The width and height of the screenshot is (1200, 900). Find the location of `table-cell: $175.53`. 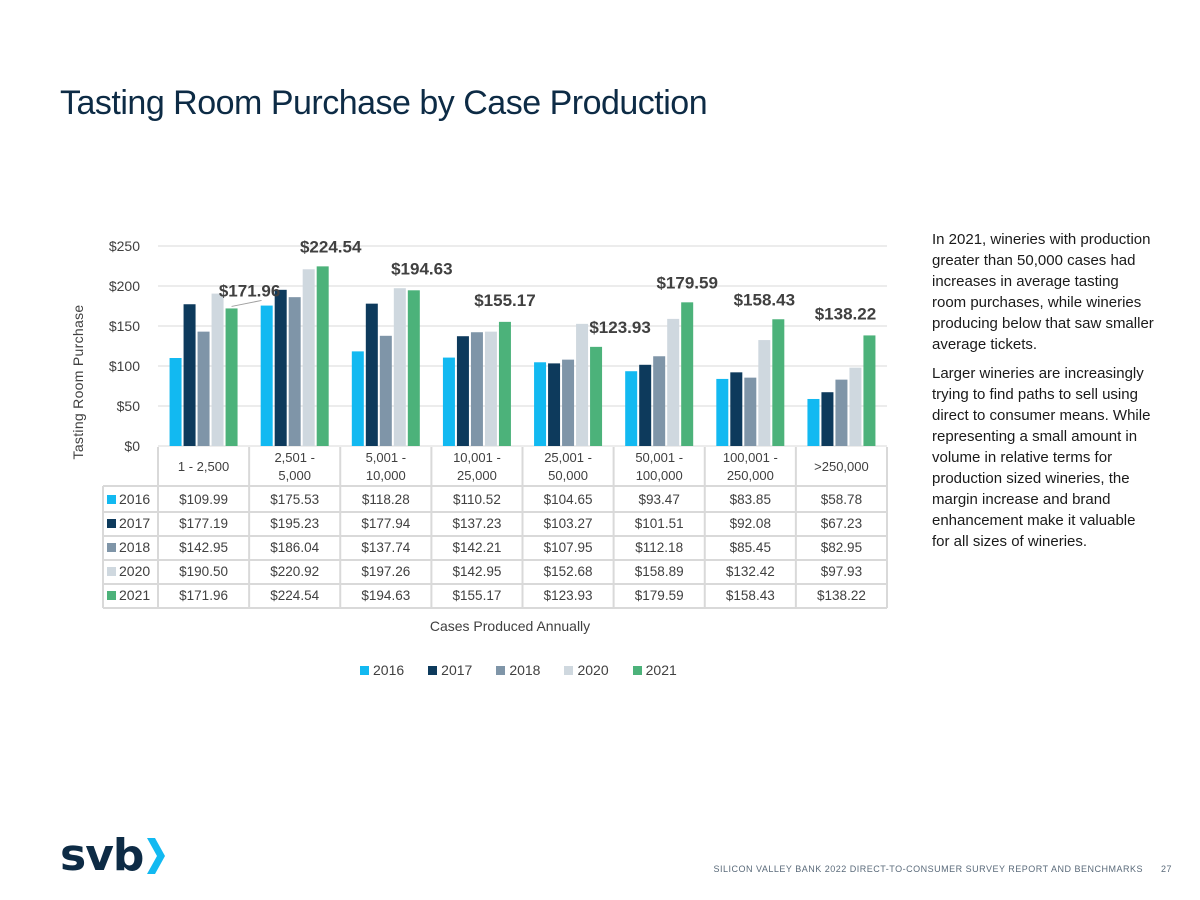

table-cell: $175.53 is located at coordinates (294, 499).